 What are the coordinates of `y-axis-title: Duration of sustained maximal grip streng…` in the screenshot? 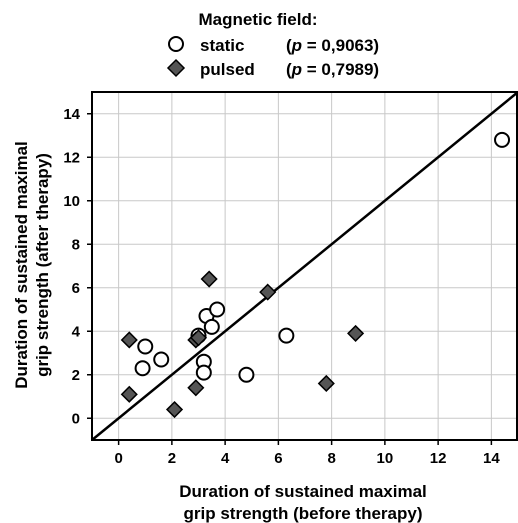 It's located at (32, 265).